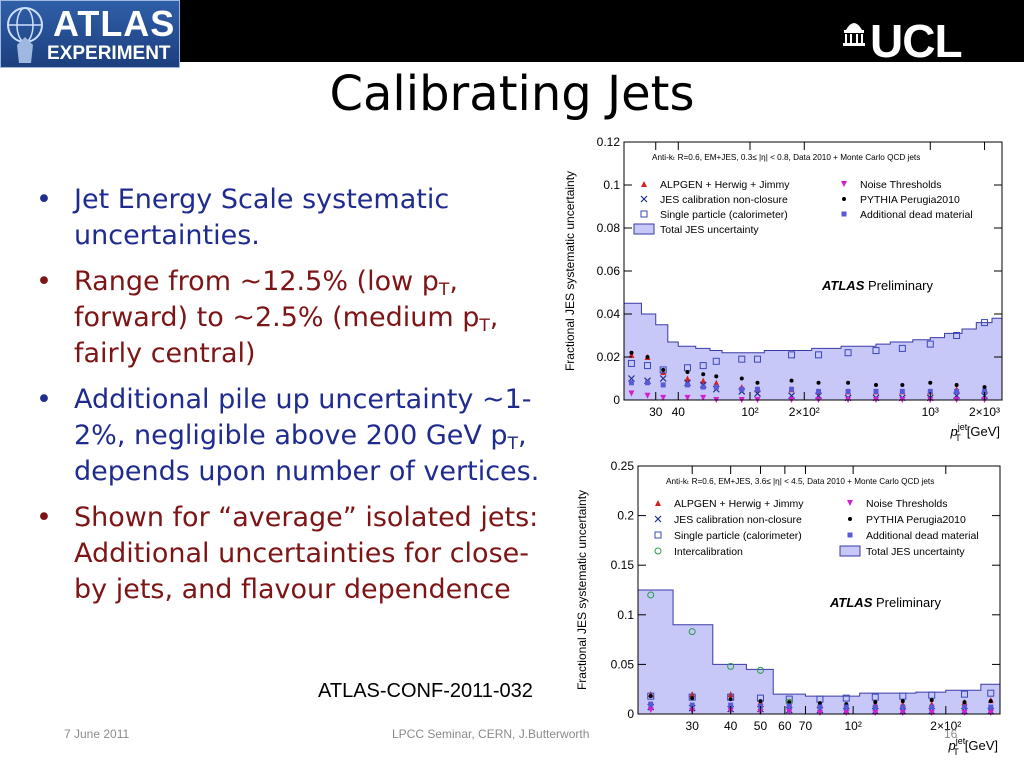  What do you see at coordinates (623, 664) in the screenshot?
I see `y-tick-label: 0.05` at bounding box center [623, 664].